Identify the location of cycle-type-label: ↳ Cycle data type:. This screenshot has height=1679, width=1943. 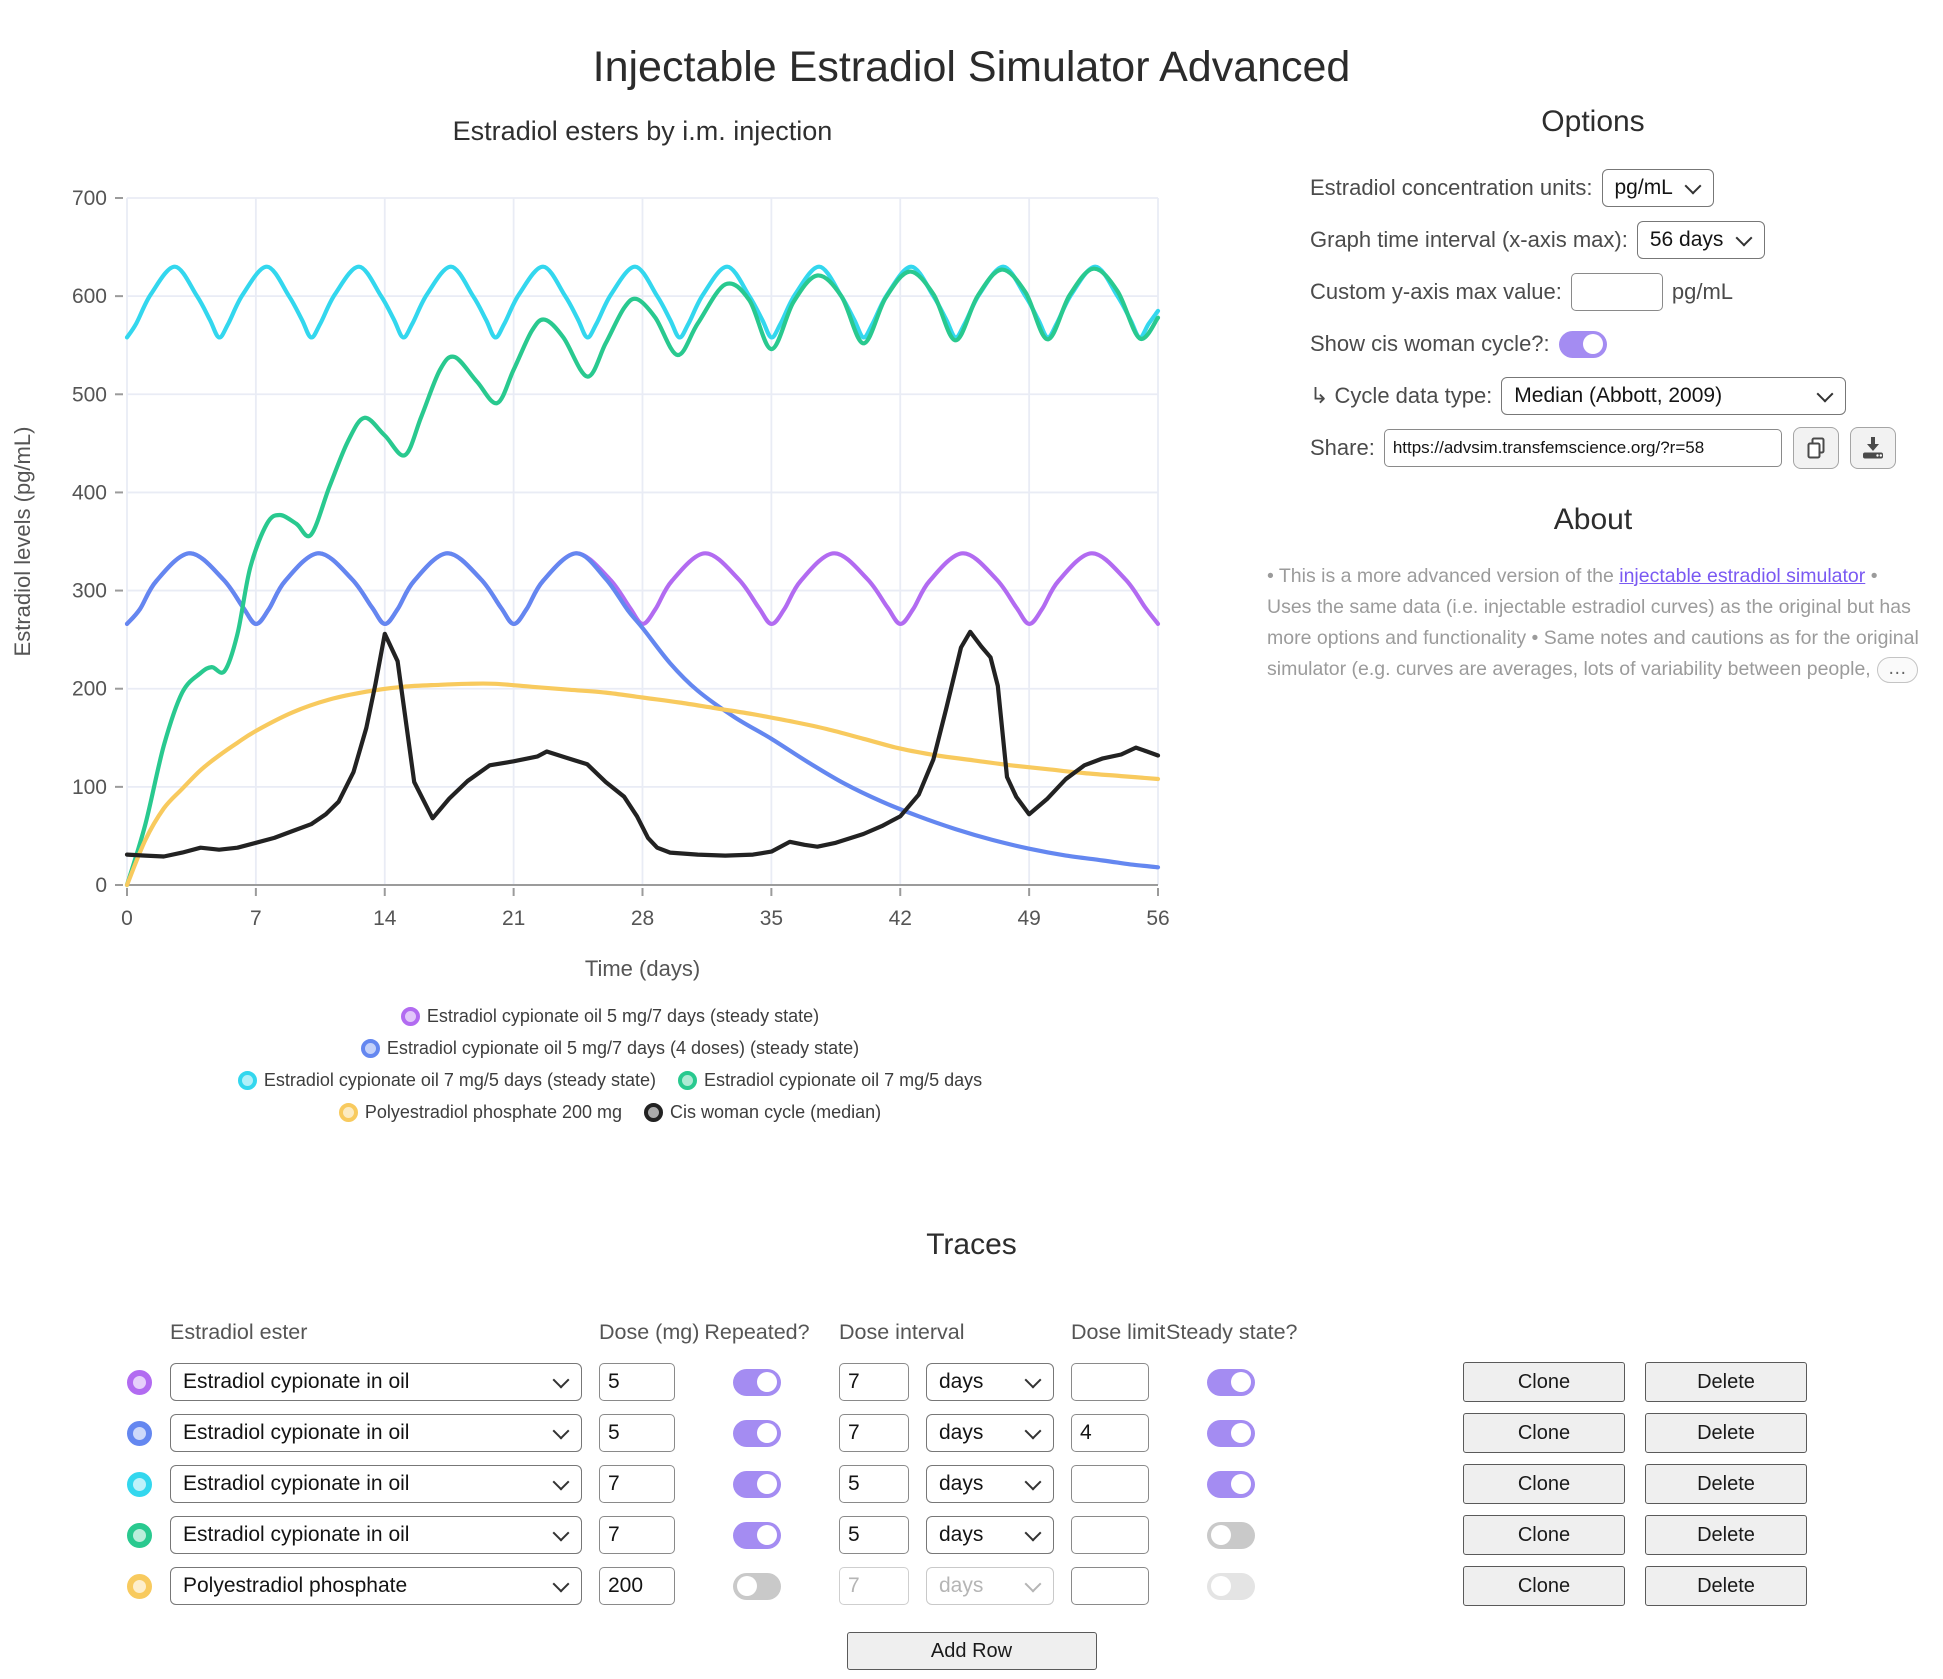
(1401, 395).